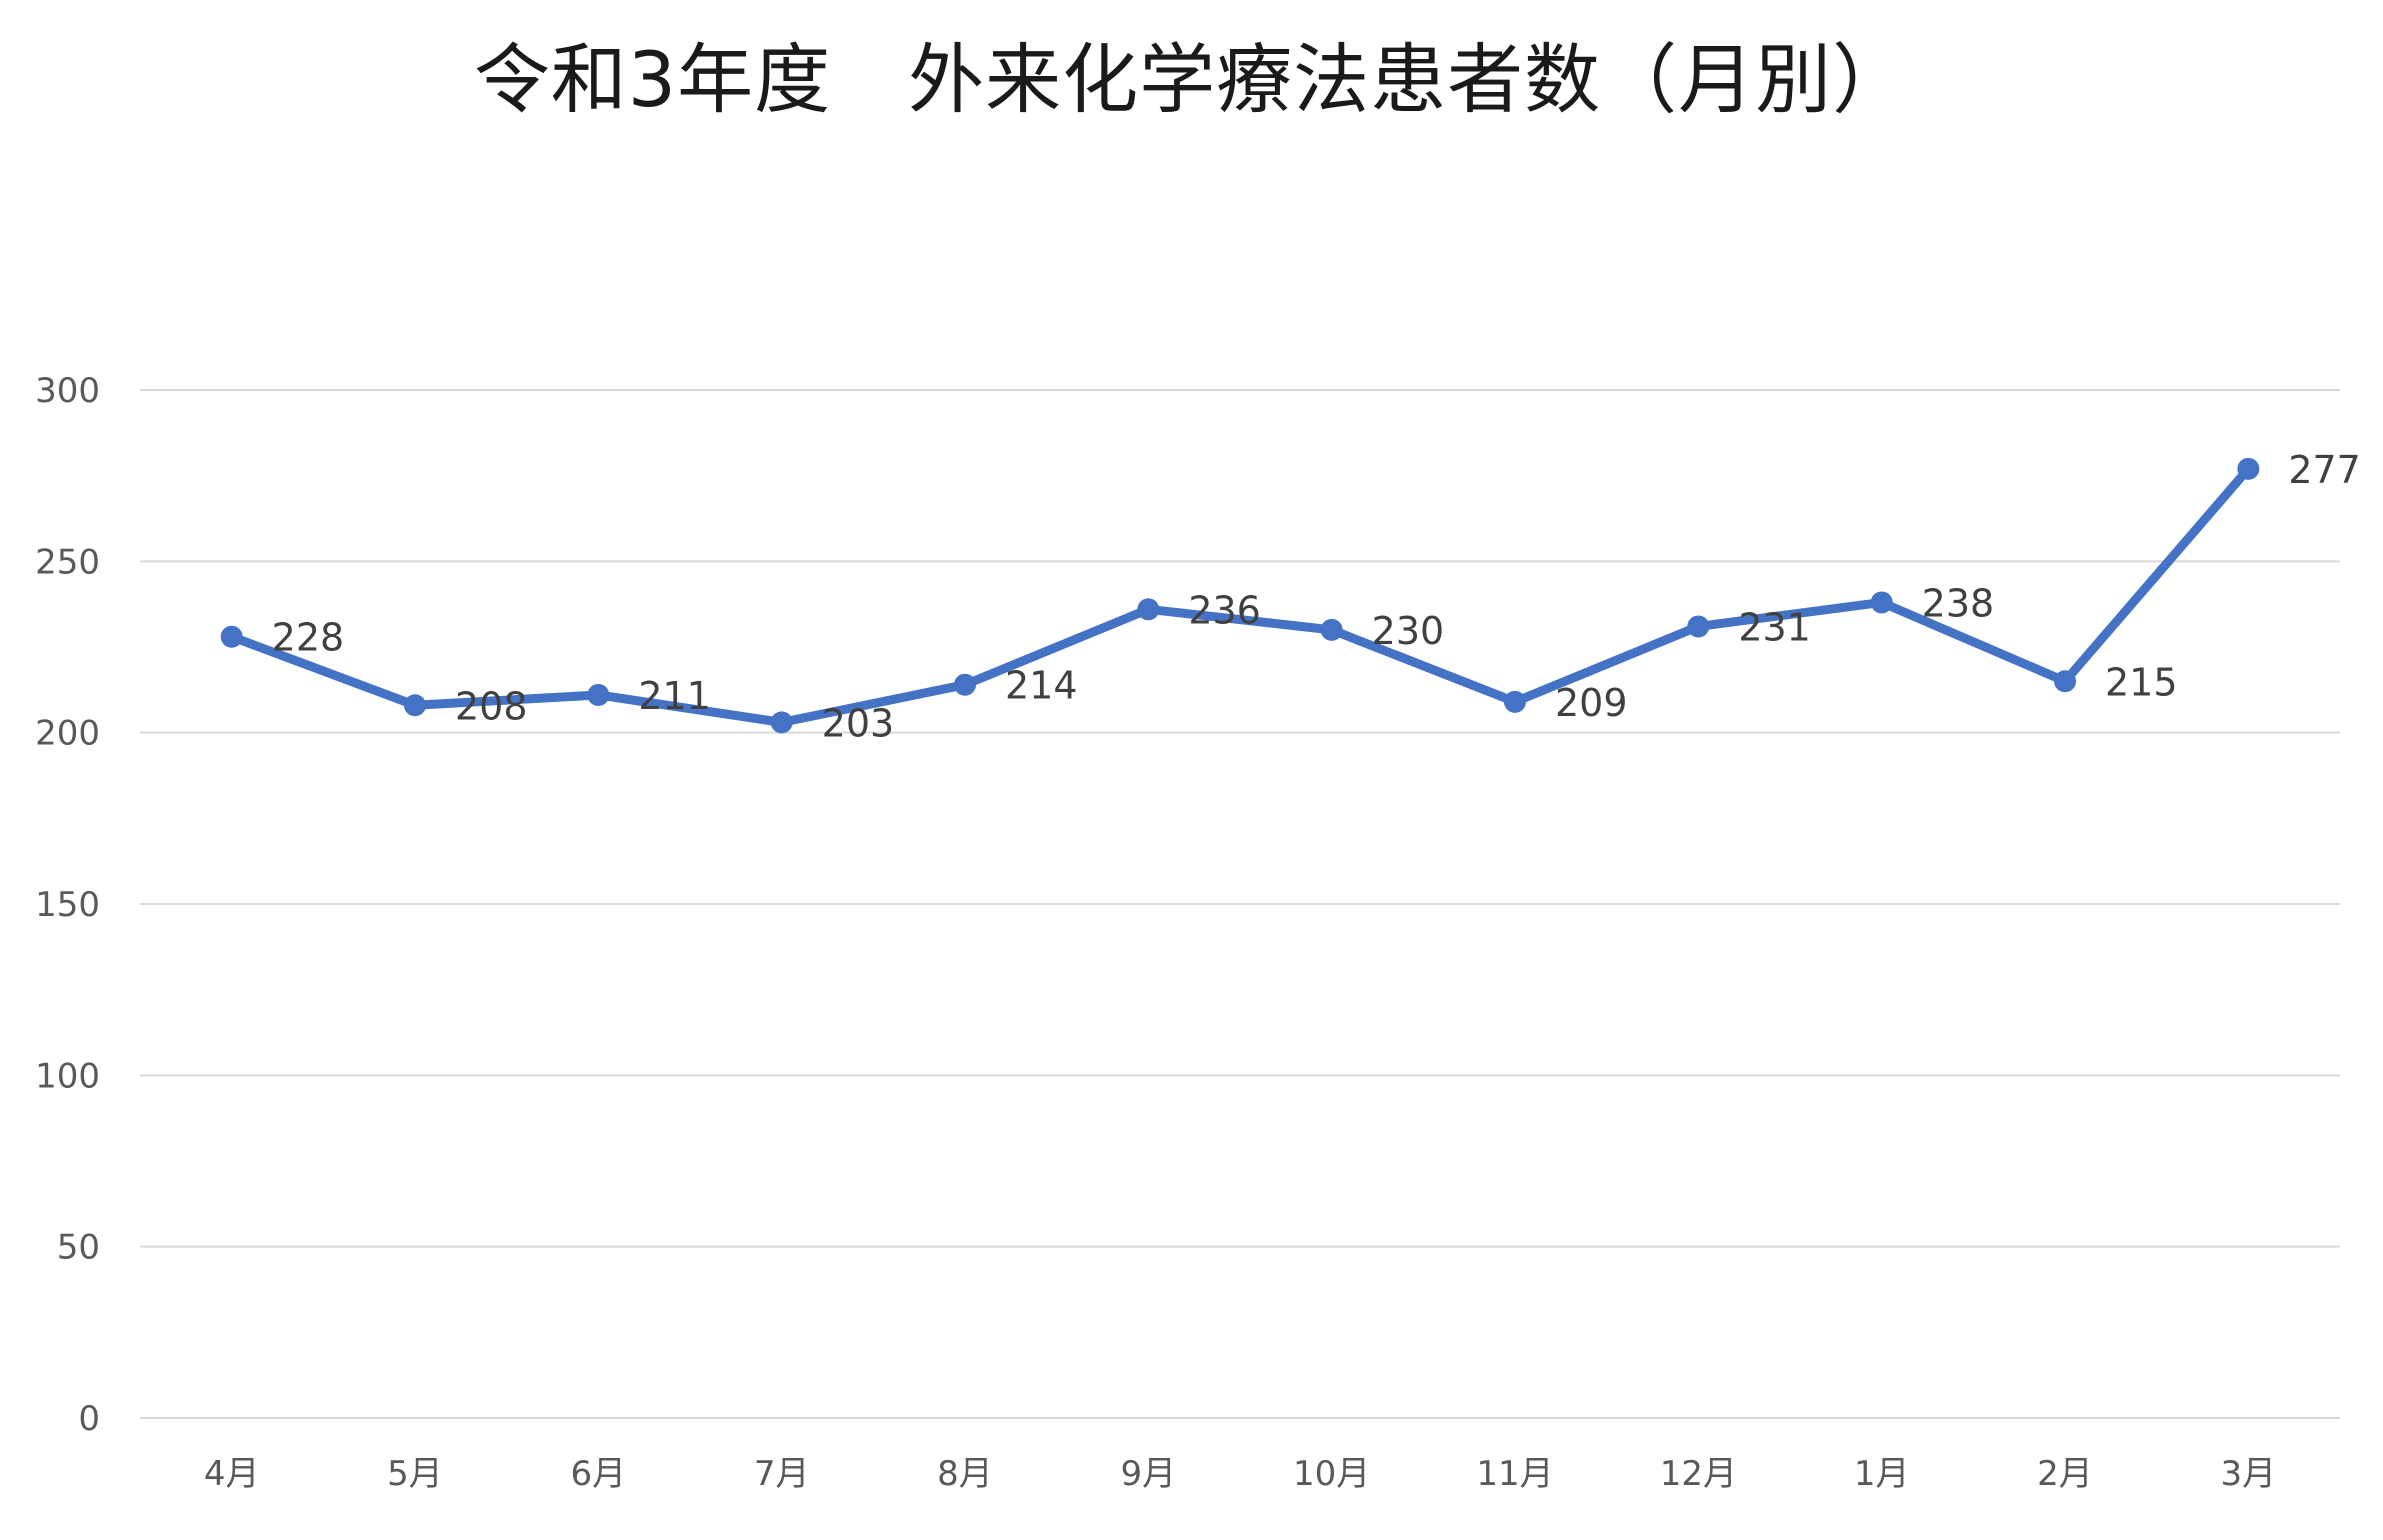 This screenshot has height=1540, width=2383. I want to click on data-label: 208, so click(491, 706).